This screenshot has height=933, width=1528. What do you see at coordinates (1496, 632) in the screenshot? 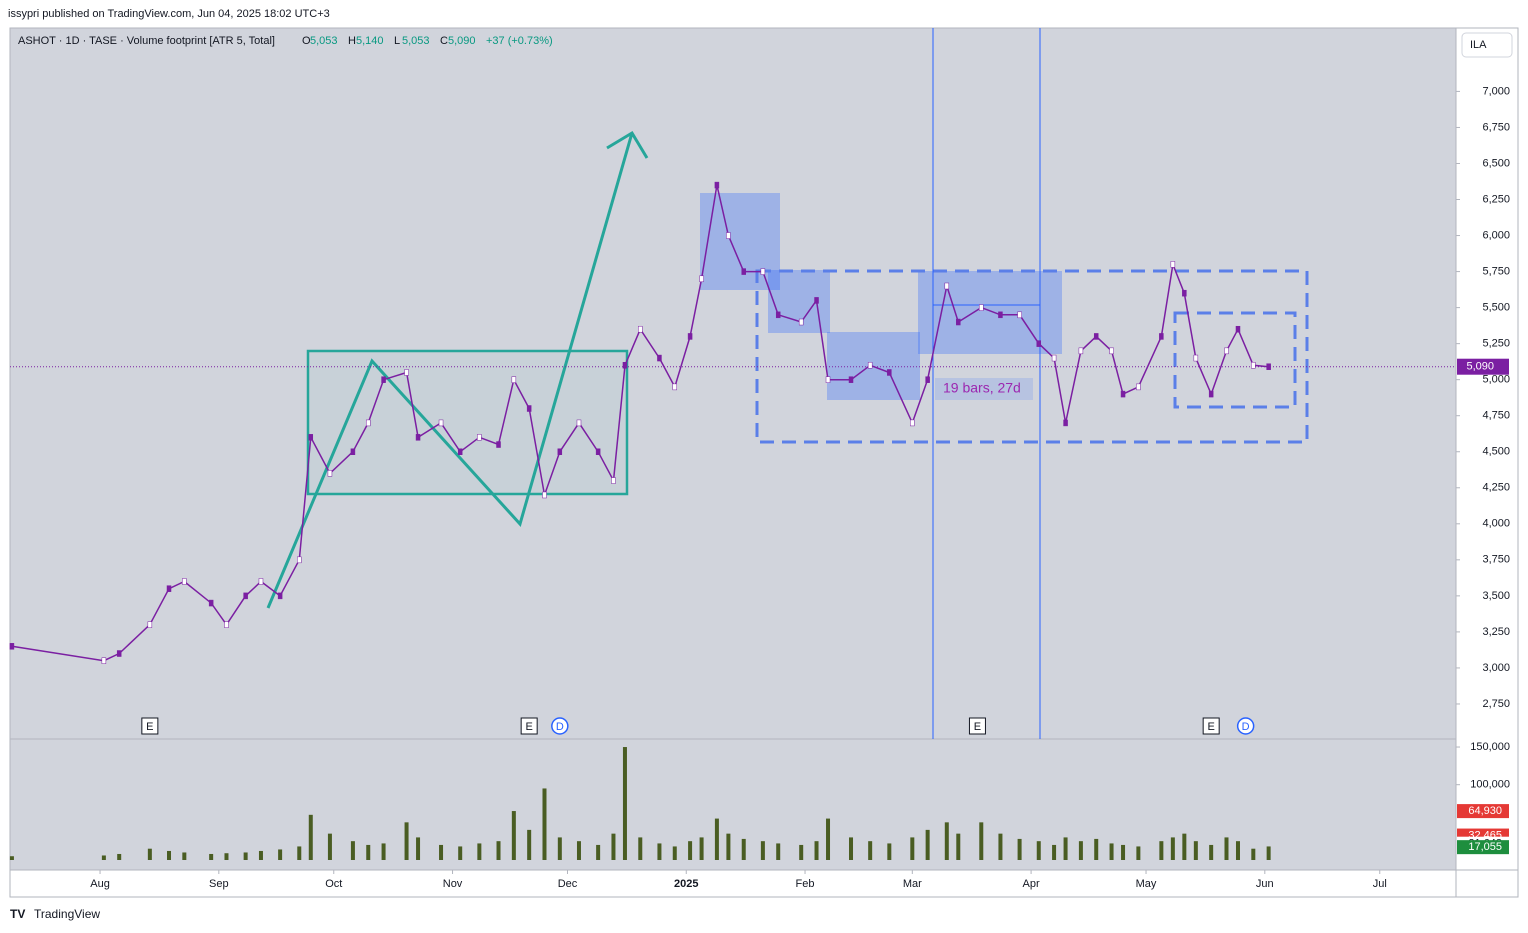
I see `y-tick-label: 3,250` at bounding box center [1496, 632].